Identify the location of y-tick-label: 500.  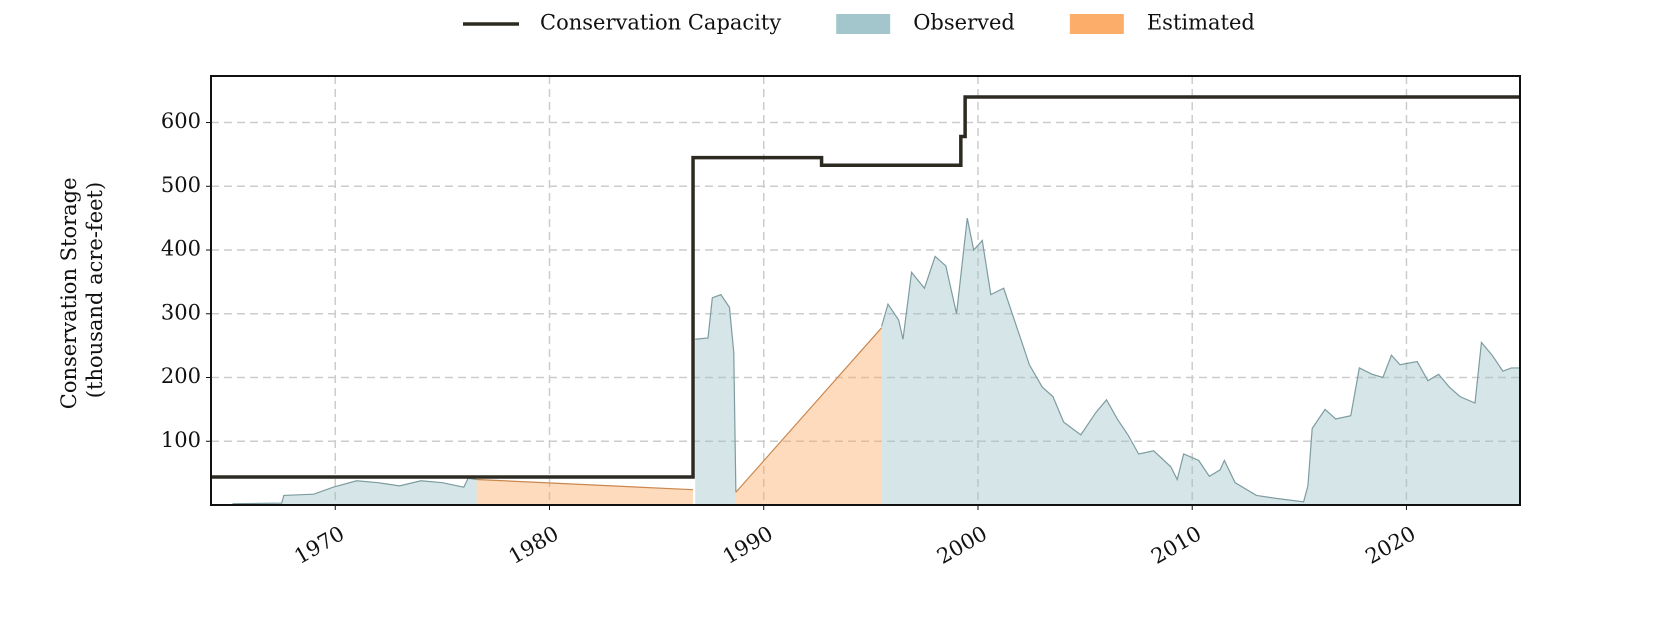
(181, 185).